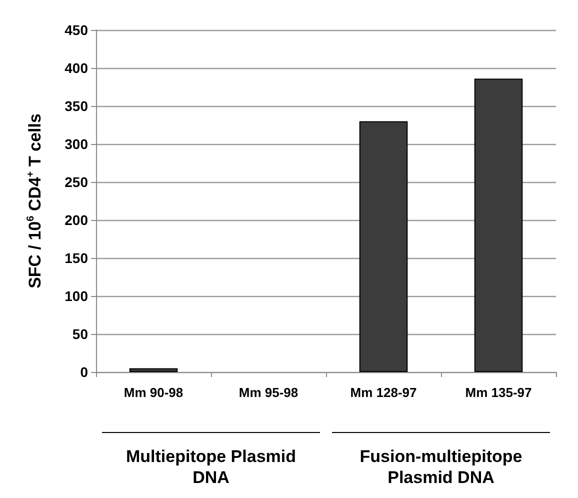 This screenshot has width=578, height=498. Describe the element at coordinates (76, 220) in the screenshot. I see `y-tick-label: 200` at that location.